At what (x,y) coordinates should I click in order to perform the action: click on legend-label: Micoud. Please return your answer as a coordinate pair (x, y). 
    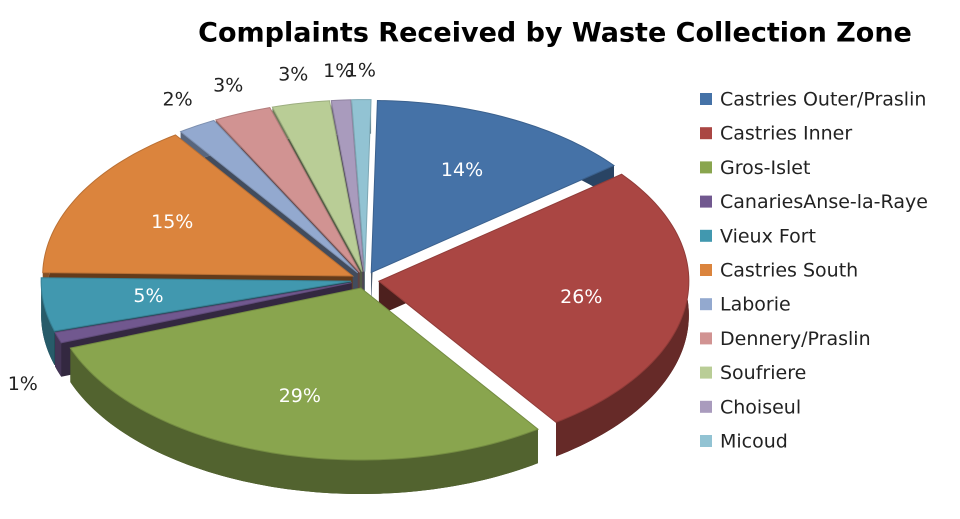
    Looking at the image, I should click on (754, 442).